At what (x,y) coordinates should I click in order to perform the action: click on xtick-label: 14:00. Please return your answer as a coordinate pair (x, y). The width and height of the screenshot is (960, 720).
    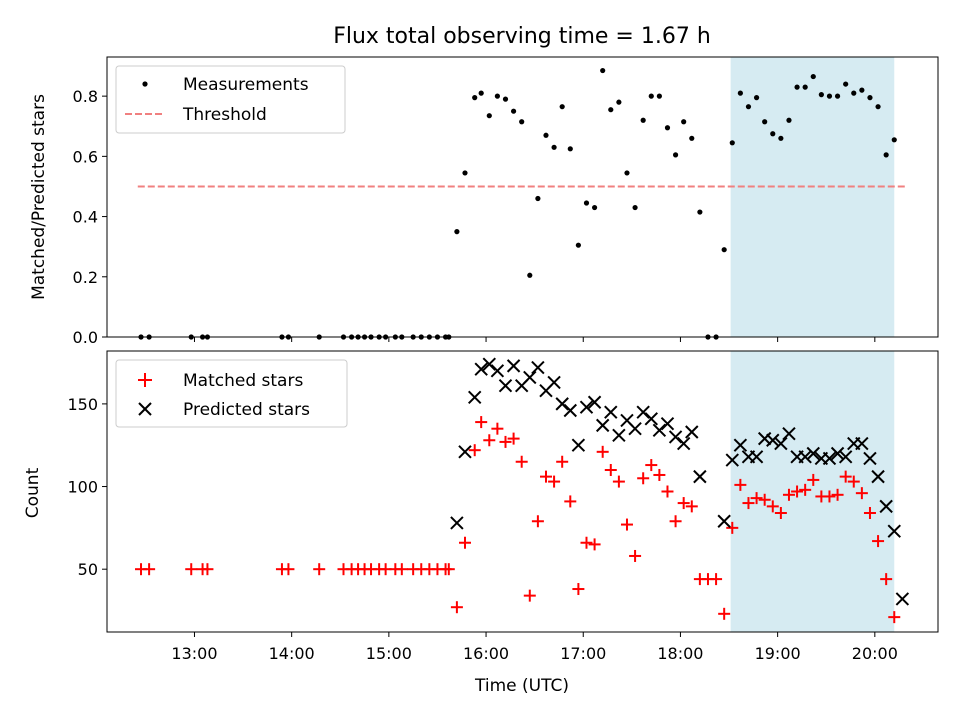
    Looking at the image, I should click on (292, 653).